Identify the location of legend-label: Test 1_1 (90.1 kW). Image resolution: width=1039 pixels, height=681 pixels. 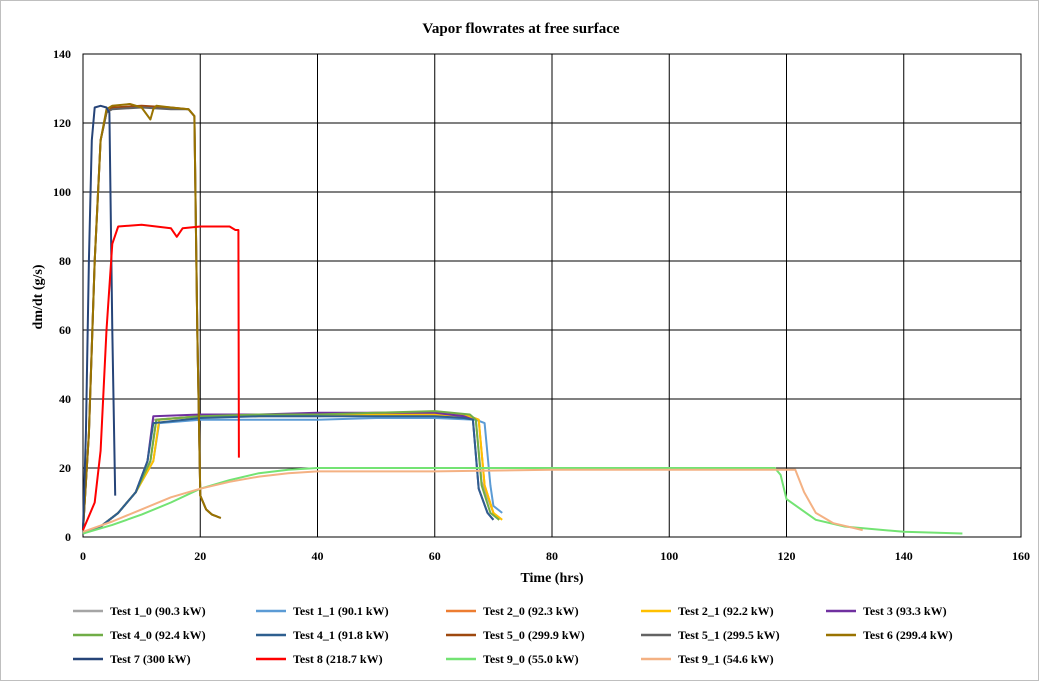
(341, 611).